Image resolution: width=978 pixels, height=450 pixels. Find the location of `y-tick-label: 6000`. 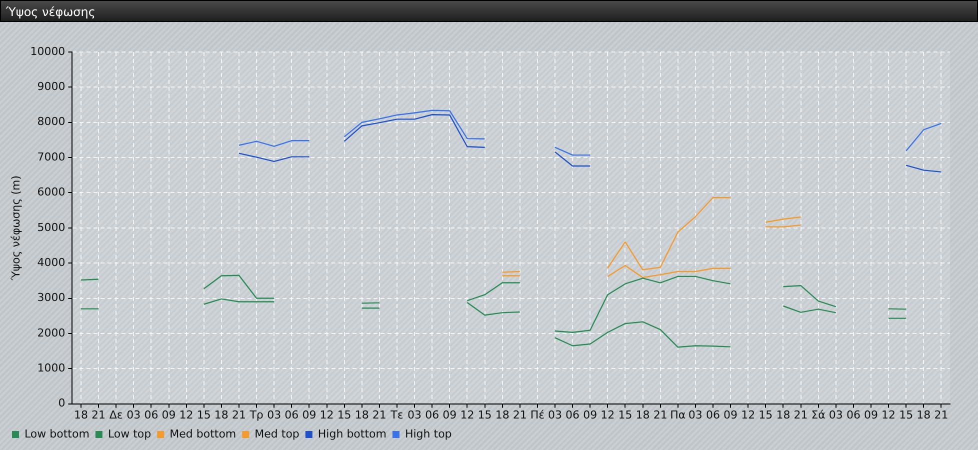

y-tick-label: 6000 is located at coordinates (51, 192).